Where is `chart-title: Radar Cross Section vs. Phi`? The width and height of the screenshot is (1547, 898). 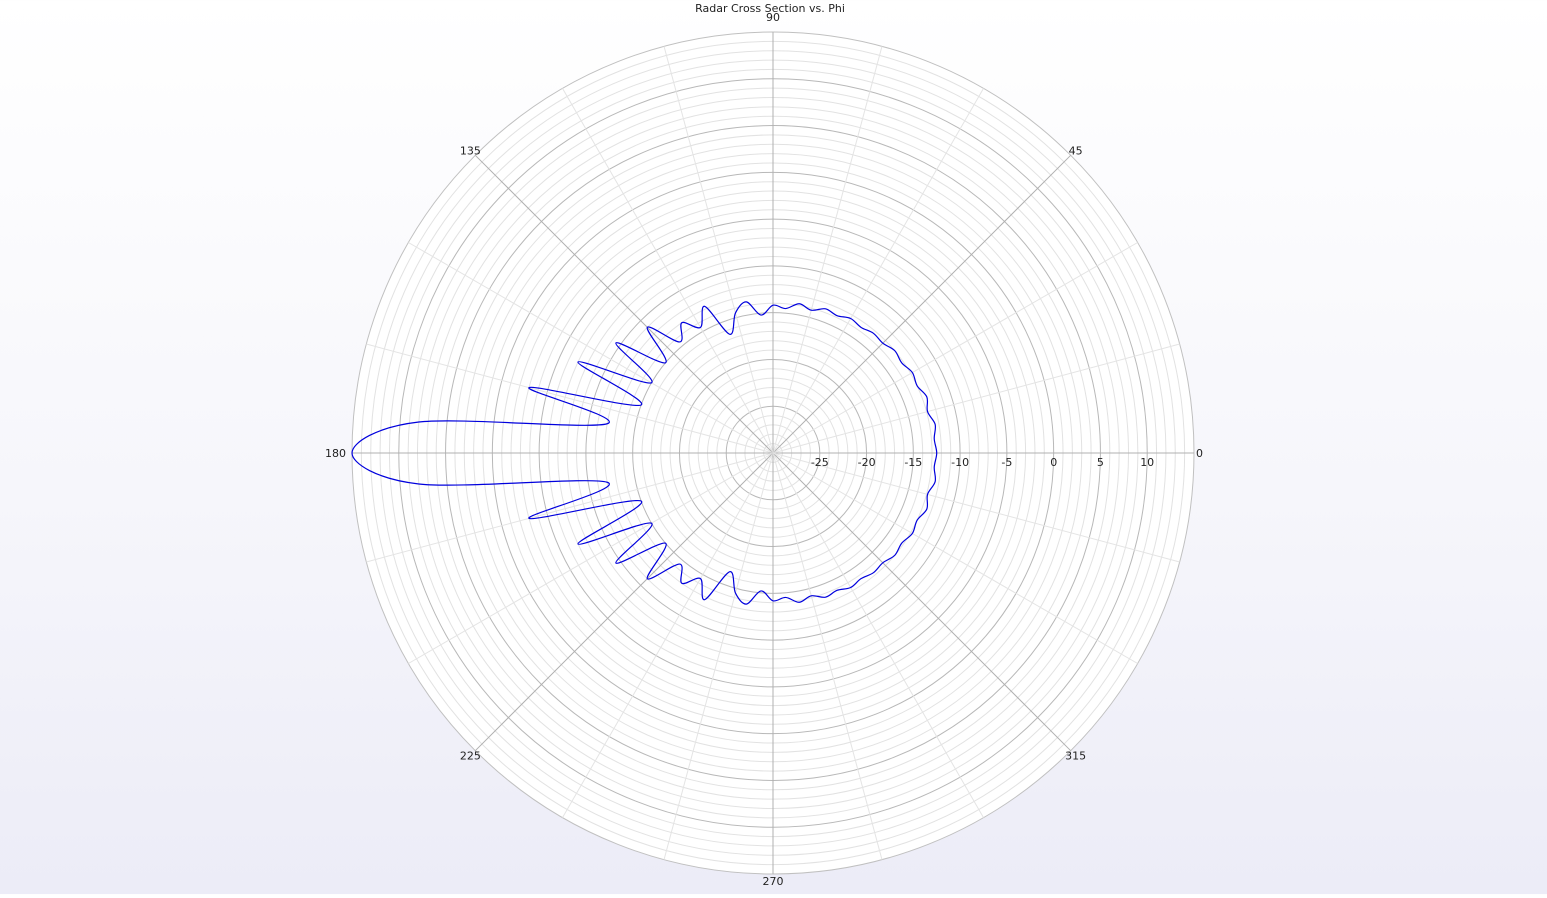
chart-title: Radar Cross Section vs. Phi is located at coordinates (770, 8).